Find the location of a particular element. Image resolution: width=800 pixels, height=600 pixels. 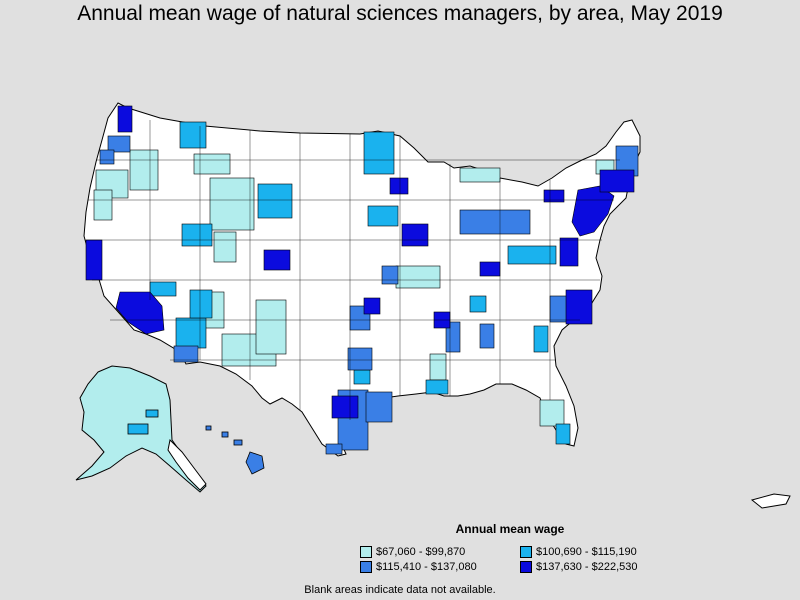

alaska-region-small is located at coordinates (152, 413).